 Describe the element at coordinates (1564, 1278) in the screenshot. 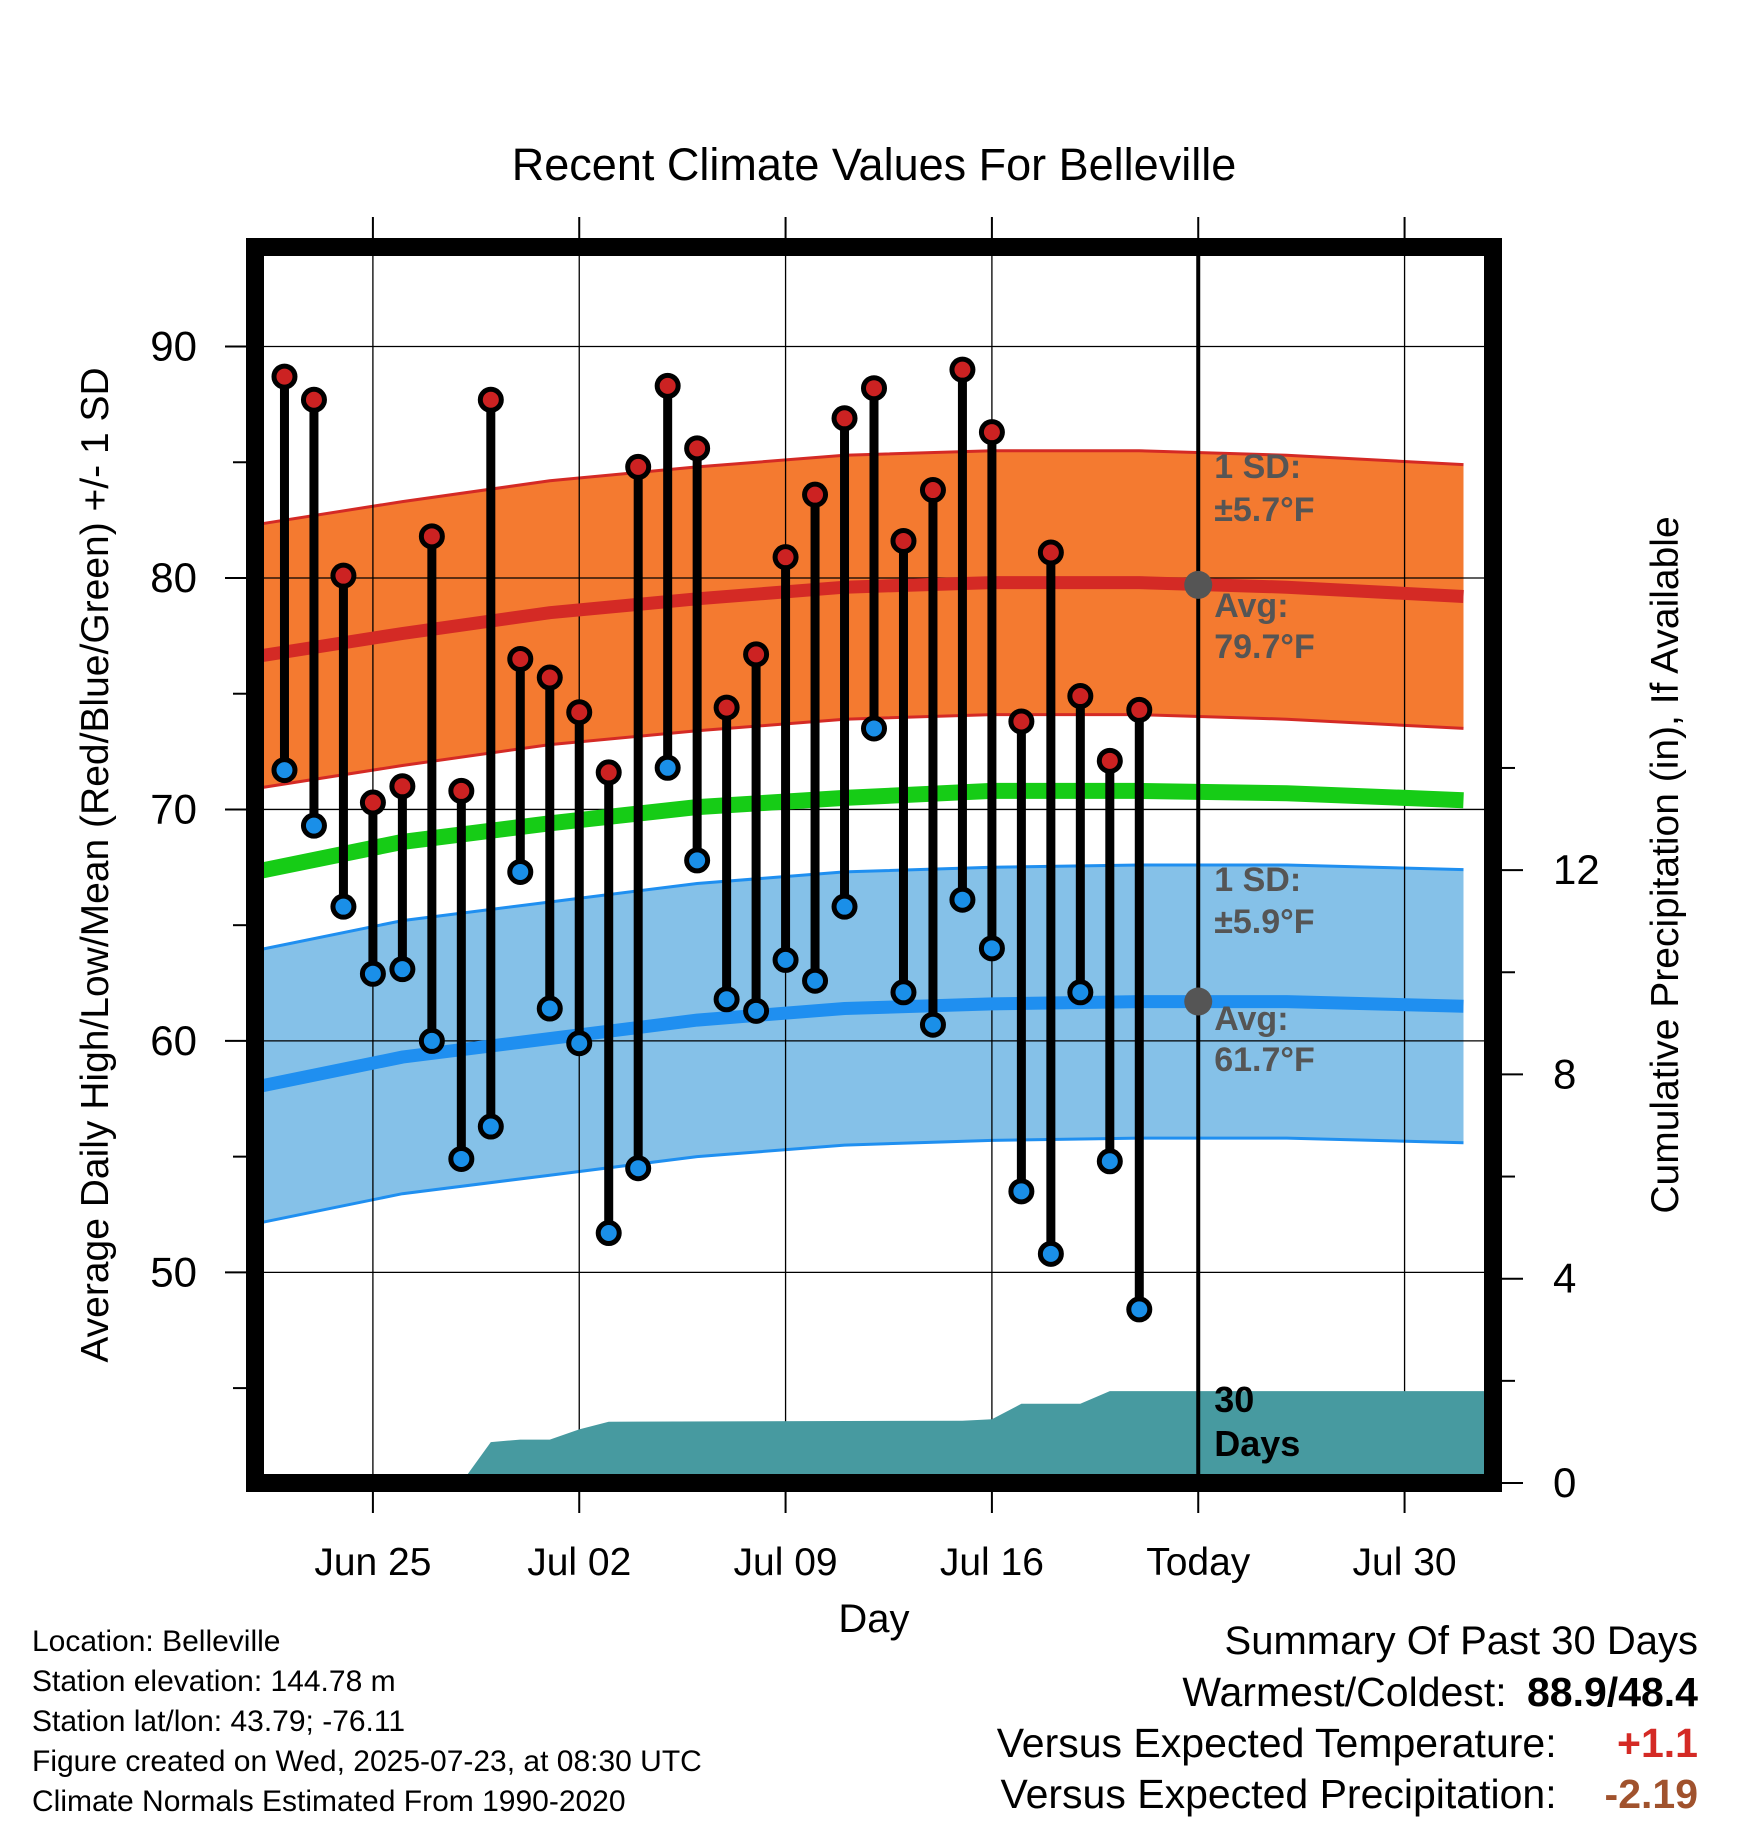

I see `y-tick-label-right: 4` at that location.